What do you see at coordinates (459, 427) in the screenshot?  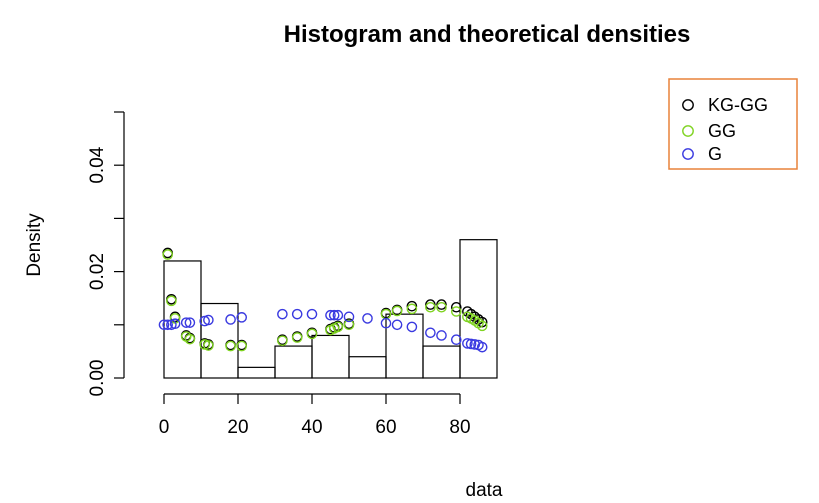 I see `x-tick-label: 80` at bounding box center [459, 427].